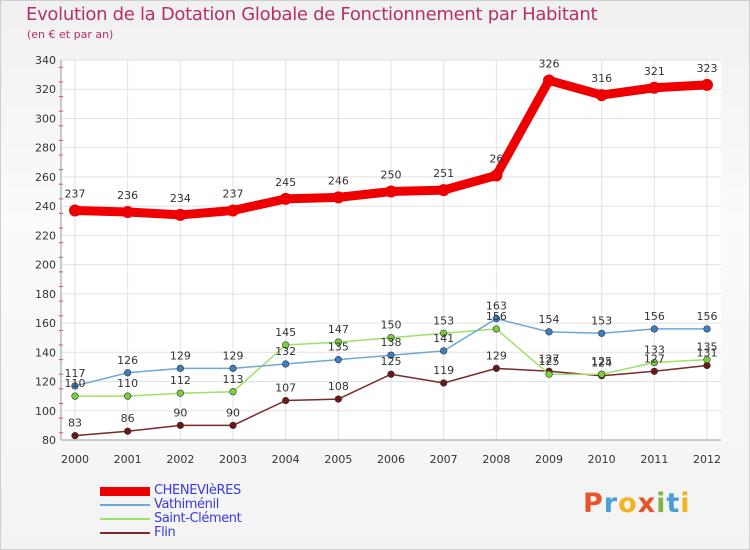 The height and width of the screenshot is (550, 750). Describe the element at coordinates (496, 459) in the screenshot. I see `x-tick-label: 2008` at that location.